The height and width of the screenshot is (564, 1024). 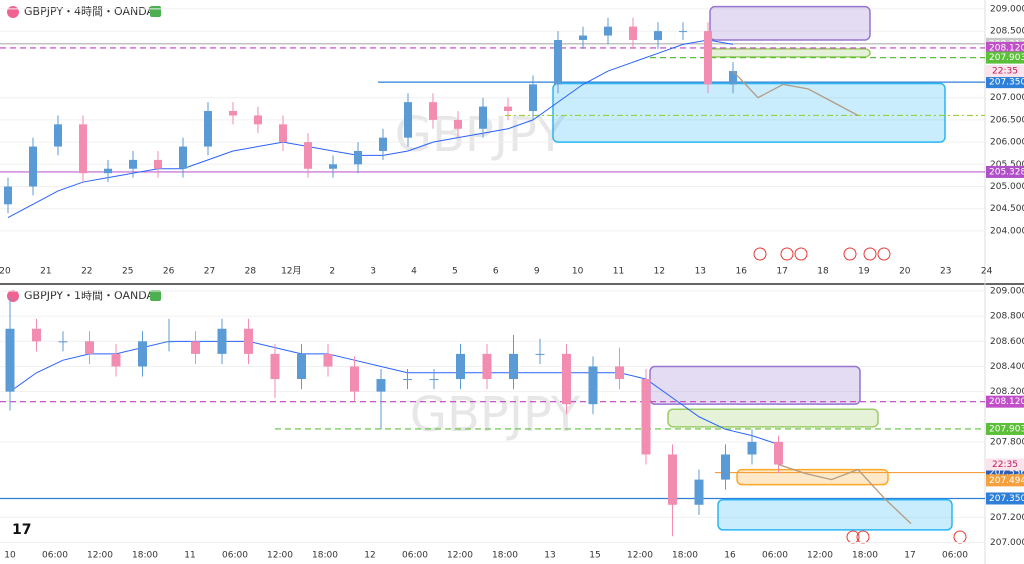 I want to click on price-badge-label: 205.328, so click(x=1006, y=172).